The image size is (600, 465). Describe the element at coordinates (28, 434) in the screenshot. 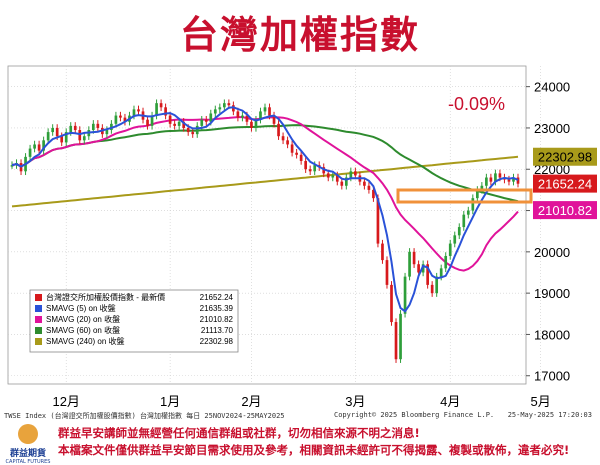

I see `logo-icon` at that location.